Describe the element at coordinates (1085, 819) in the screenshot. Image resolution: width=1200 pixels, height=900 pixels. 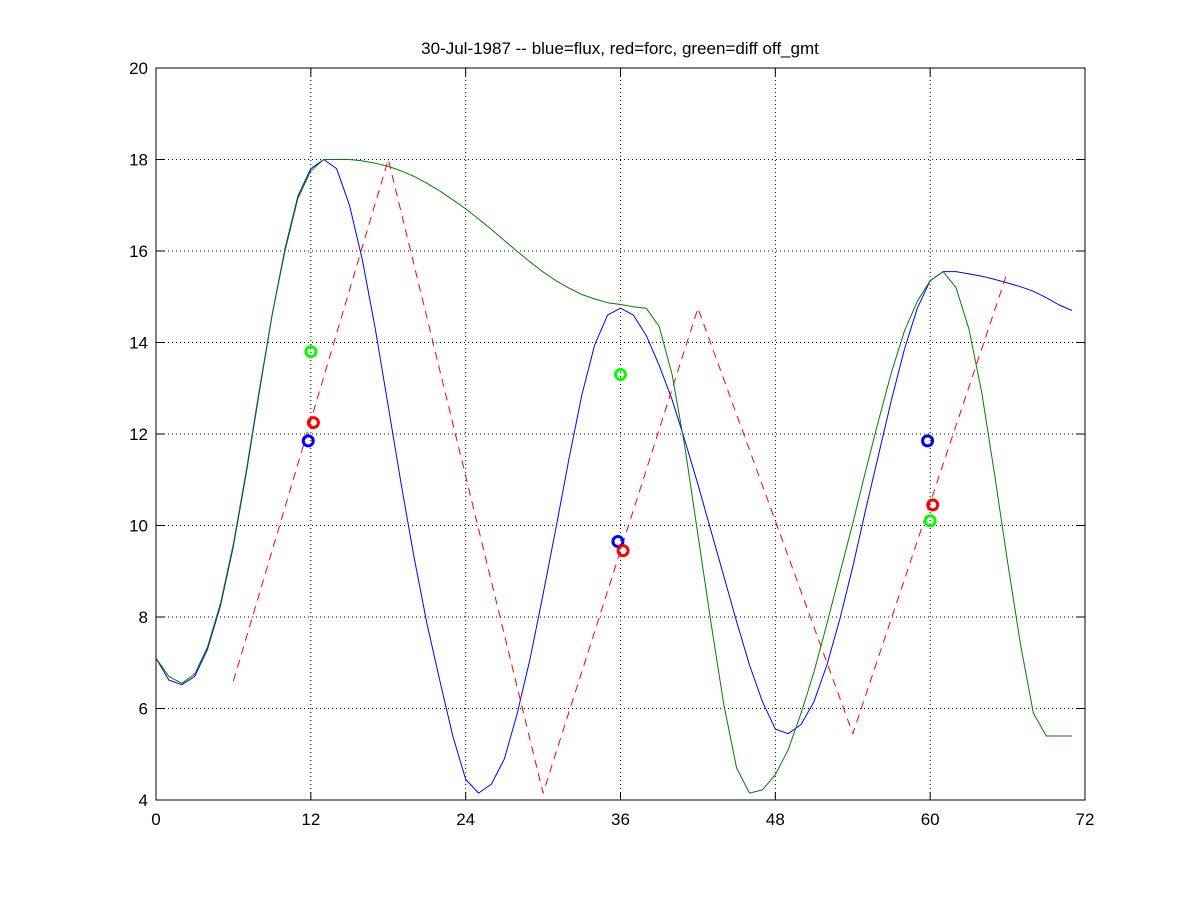
I see `x-tick-label: 72` at that location.